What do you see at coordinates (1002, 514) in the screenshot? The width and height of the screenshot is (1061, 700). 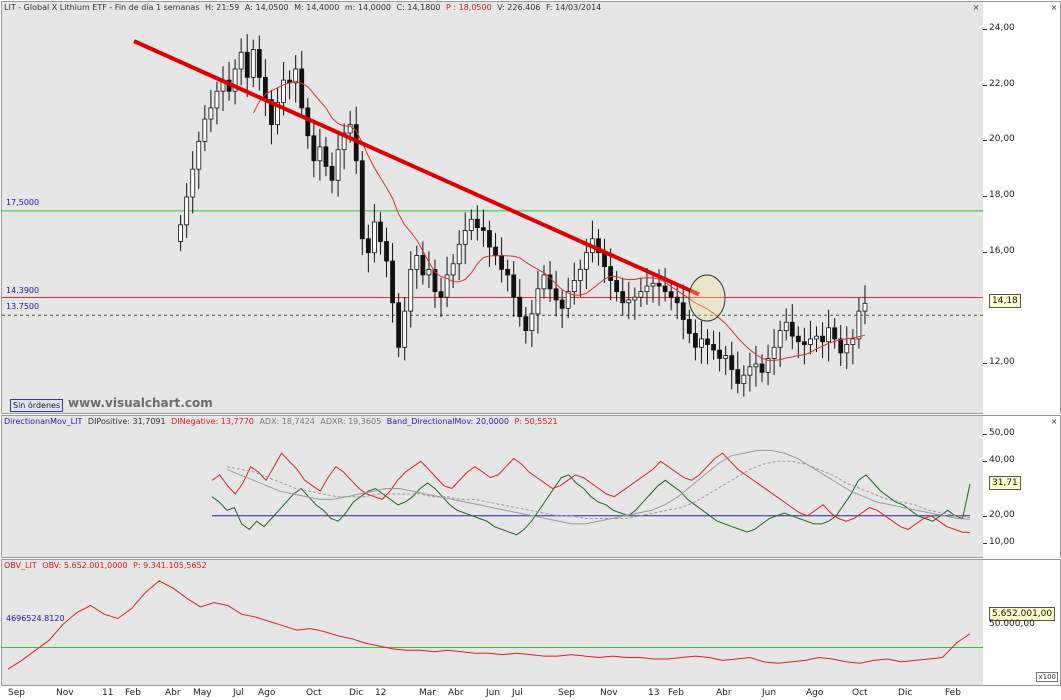 I see `dmi-axis-label: 20,00` at bounding box center [1002, 514].